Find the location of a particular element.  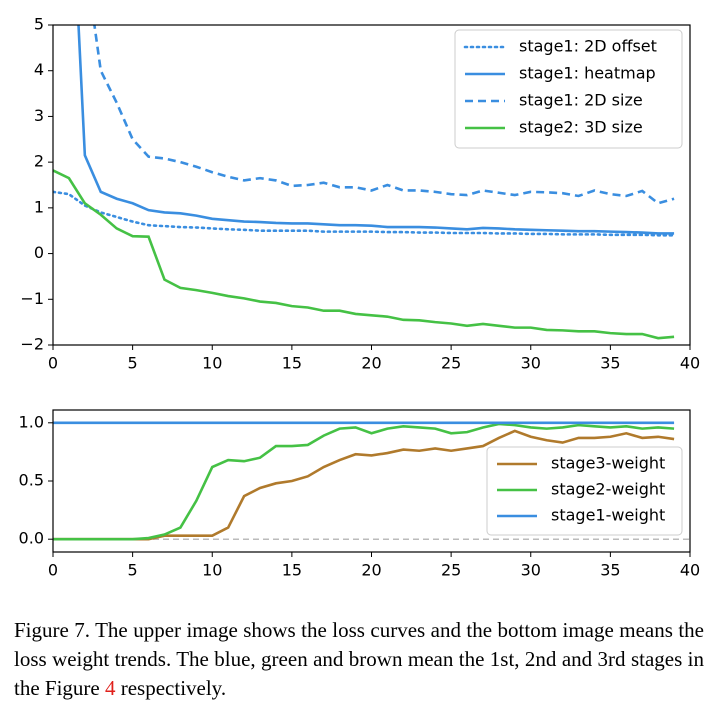

legend-label: stage1-weight is located at coordinates (608, 515).